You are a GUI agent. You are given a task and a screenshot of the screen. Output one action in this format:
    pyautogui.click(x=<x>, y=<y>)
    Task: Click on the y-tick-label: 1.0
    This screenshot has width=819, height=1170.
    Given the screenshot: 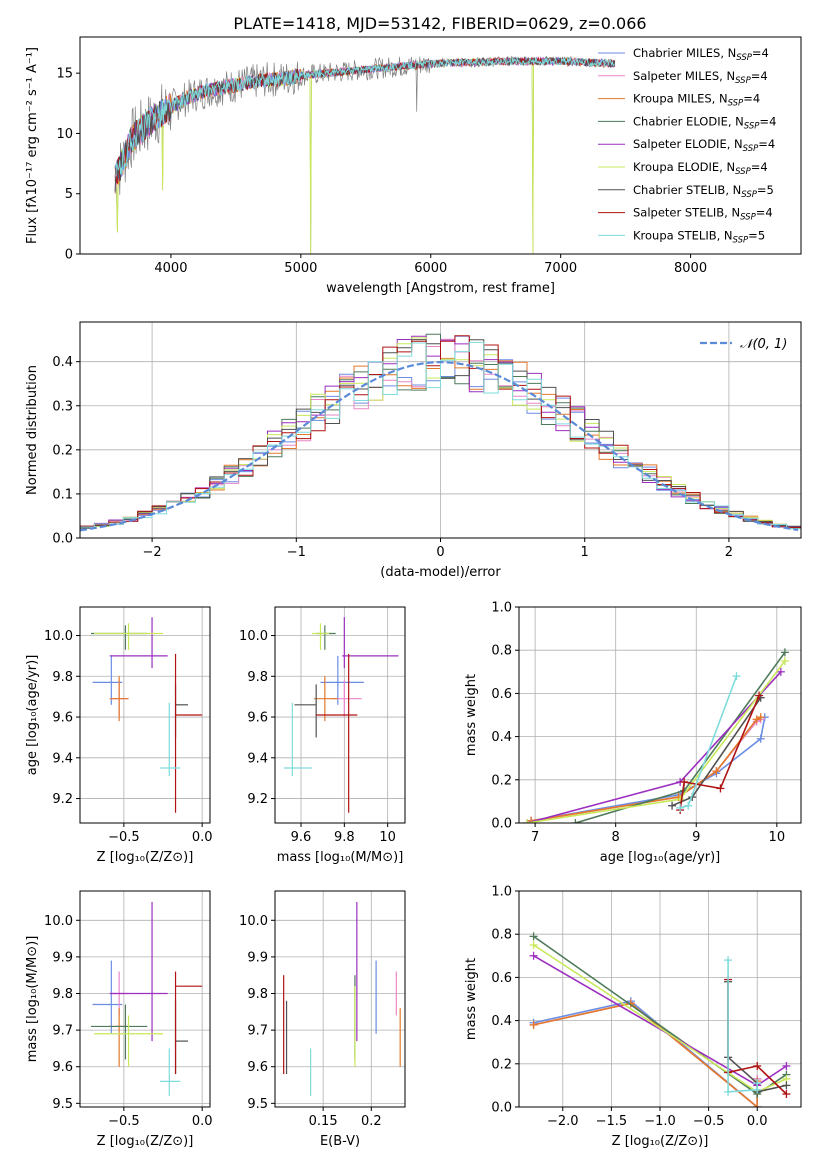 What is the action you would take?
    pyautogui.click(x=501, y=608)
    